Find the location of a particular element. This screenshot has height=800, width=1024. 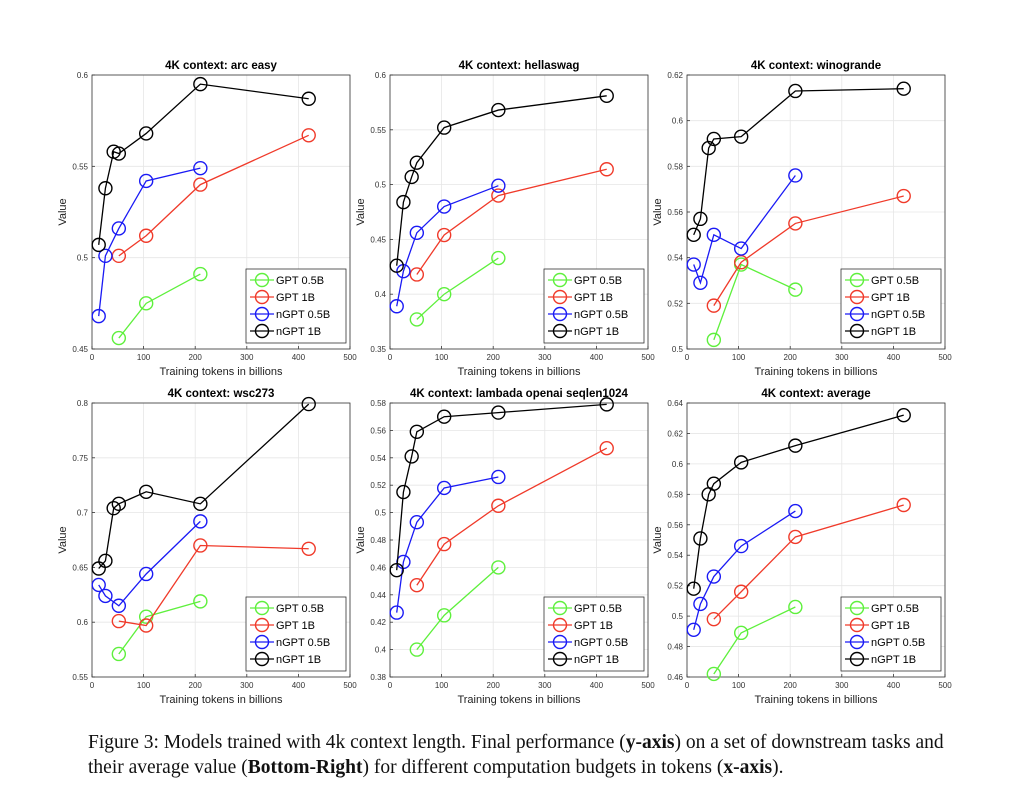

y-tick-label: 0.54 is located at coordinates (675, 258).